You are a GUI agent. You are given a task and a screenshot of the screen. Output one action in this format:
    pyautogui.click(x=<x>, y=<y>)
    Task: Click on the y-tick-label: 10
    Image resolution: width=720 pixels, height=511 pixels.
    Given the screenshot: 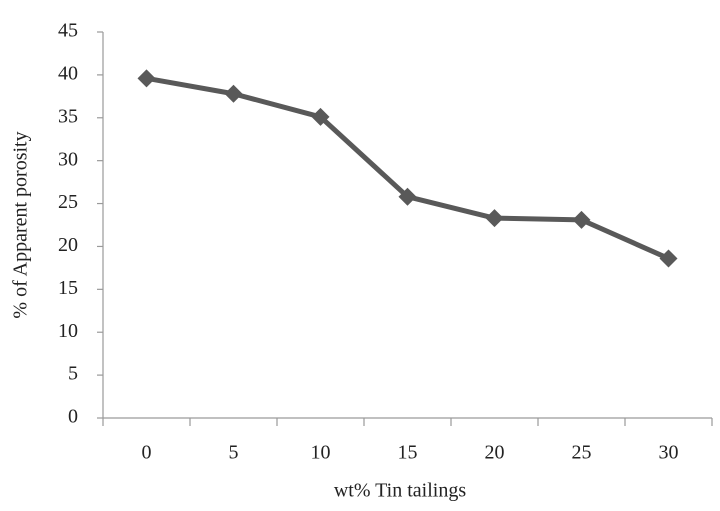 What is the action you would take?
    pyautogui.click(x=68, y=331)
    